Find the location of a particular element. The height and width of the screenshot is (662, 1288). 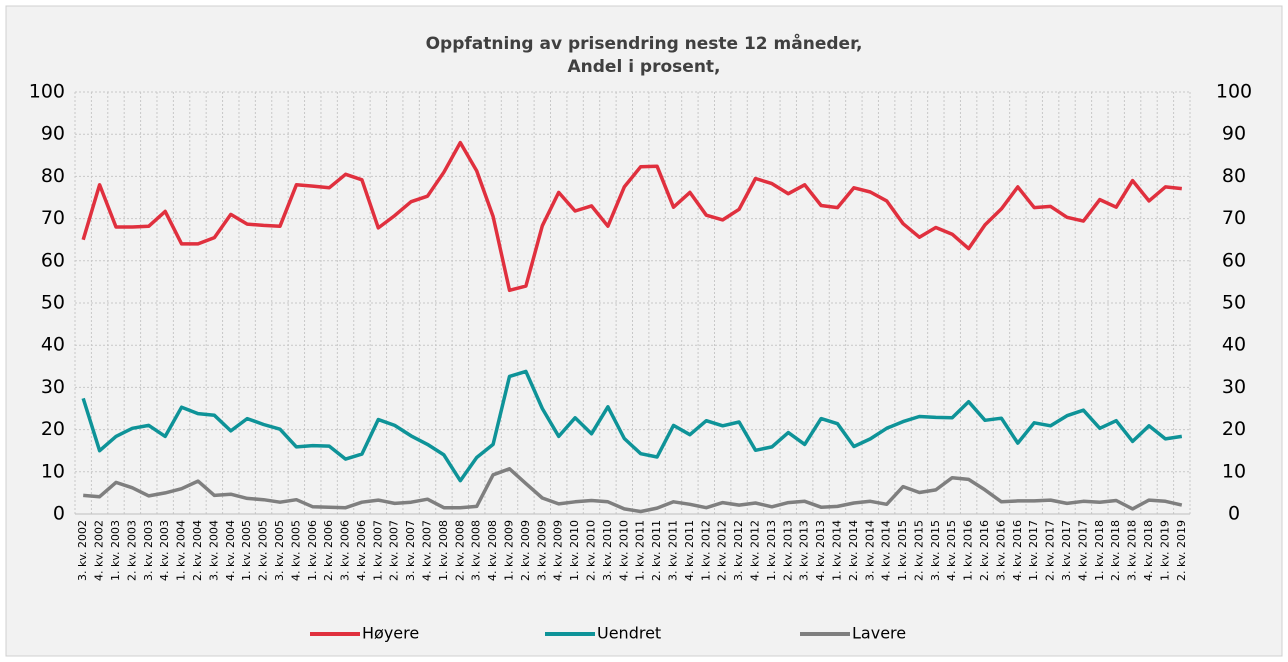

x-tick-label: 2. kv. 2005 is located at coordinates (263, 550).